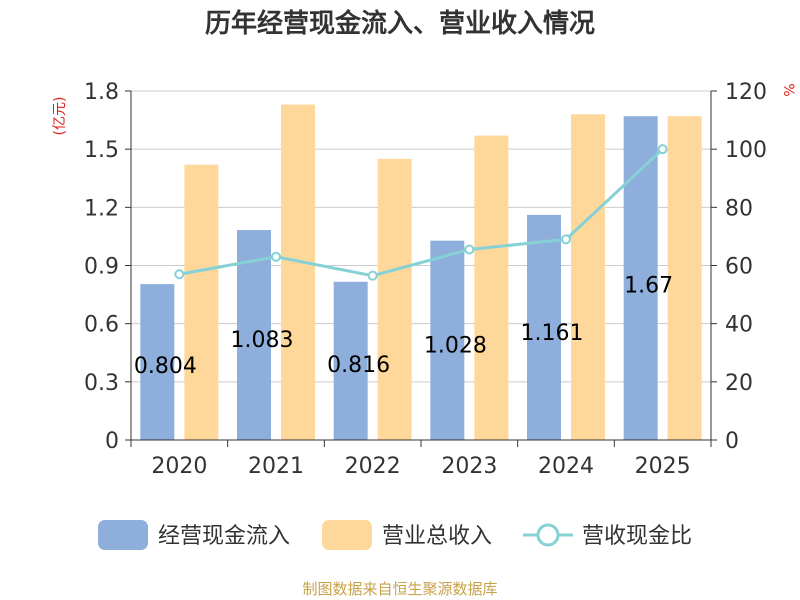 Image resolution: width=800 pixels, height=600 pixels. I want to click on y-right-tick-label: 40, so click(739, 325).